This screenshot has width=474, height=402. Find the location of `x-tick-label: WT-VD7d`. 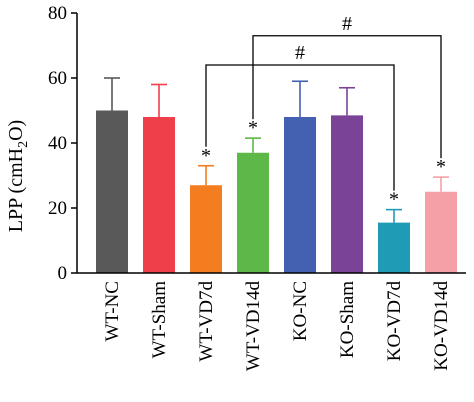

x-tick-label: WT-VD7d is located at coordinates (206, 321).